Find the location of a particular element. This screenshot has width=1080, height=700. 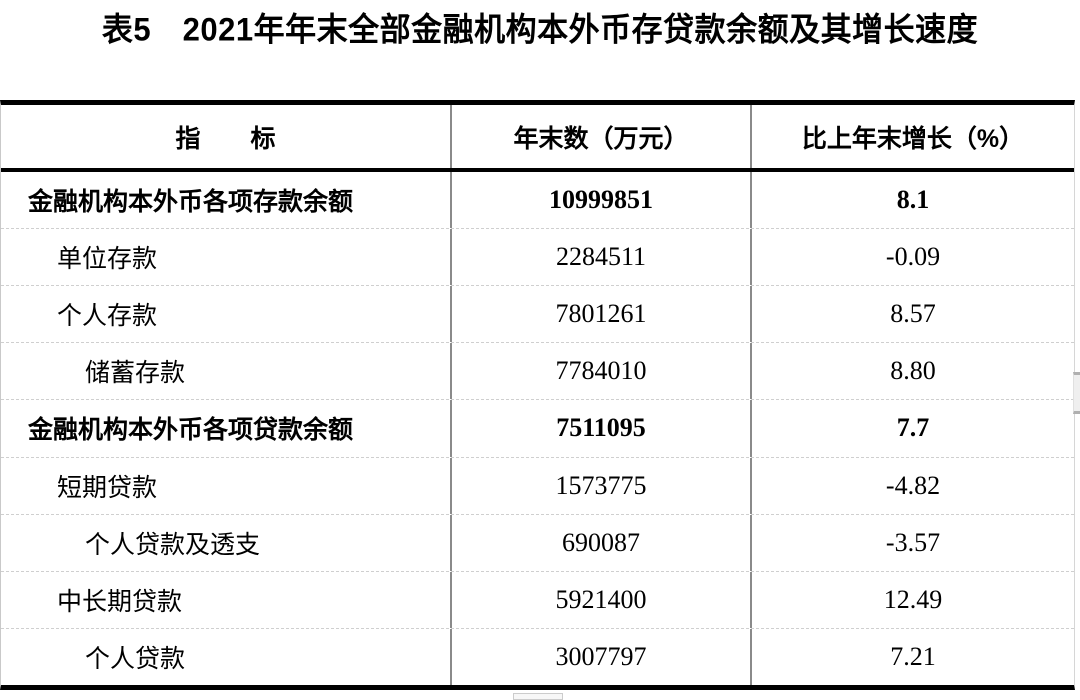

value-cell: 1573775 is located at coordinates (602, 485).